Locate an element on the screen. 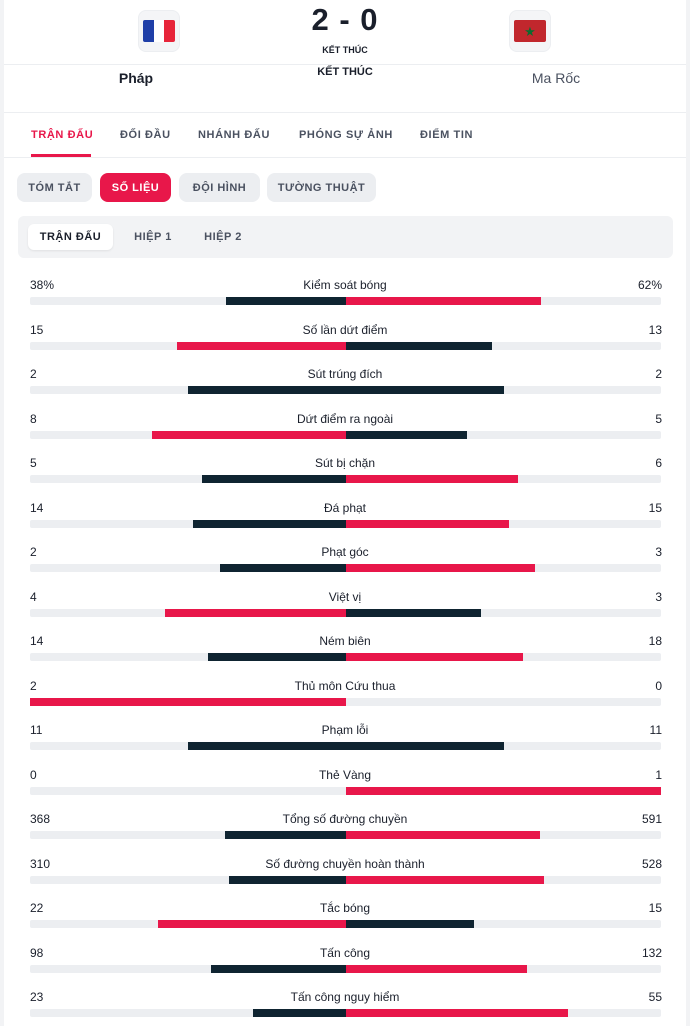 This screenshot has height=1026, width=690. stat-home-value: 15 is located at coordinates (37, 329).